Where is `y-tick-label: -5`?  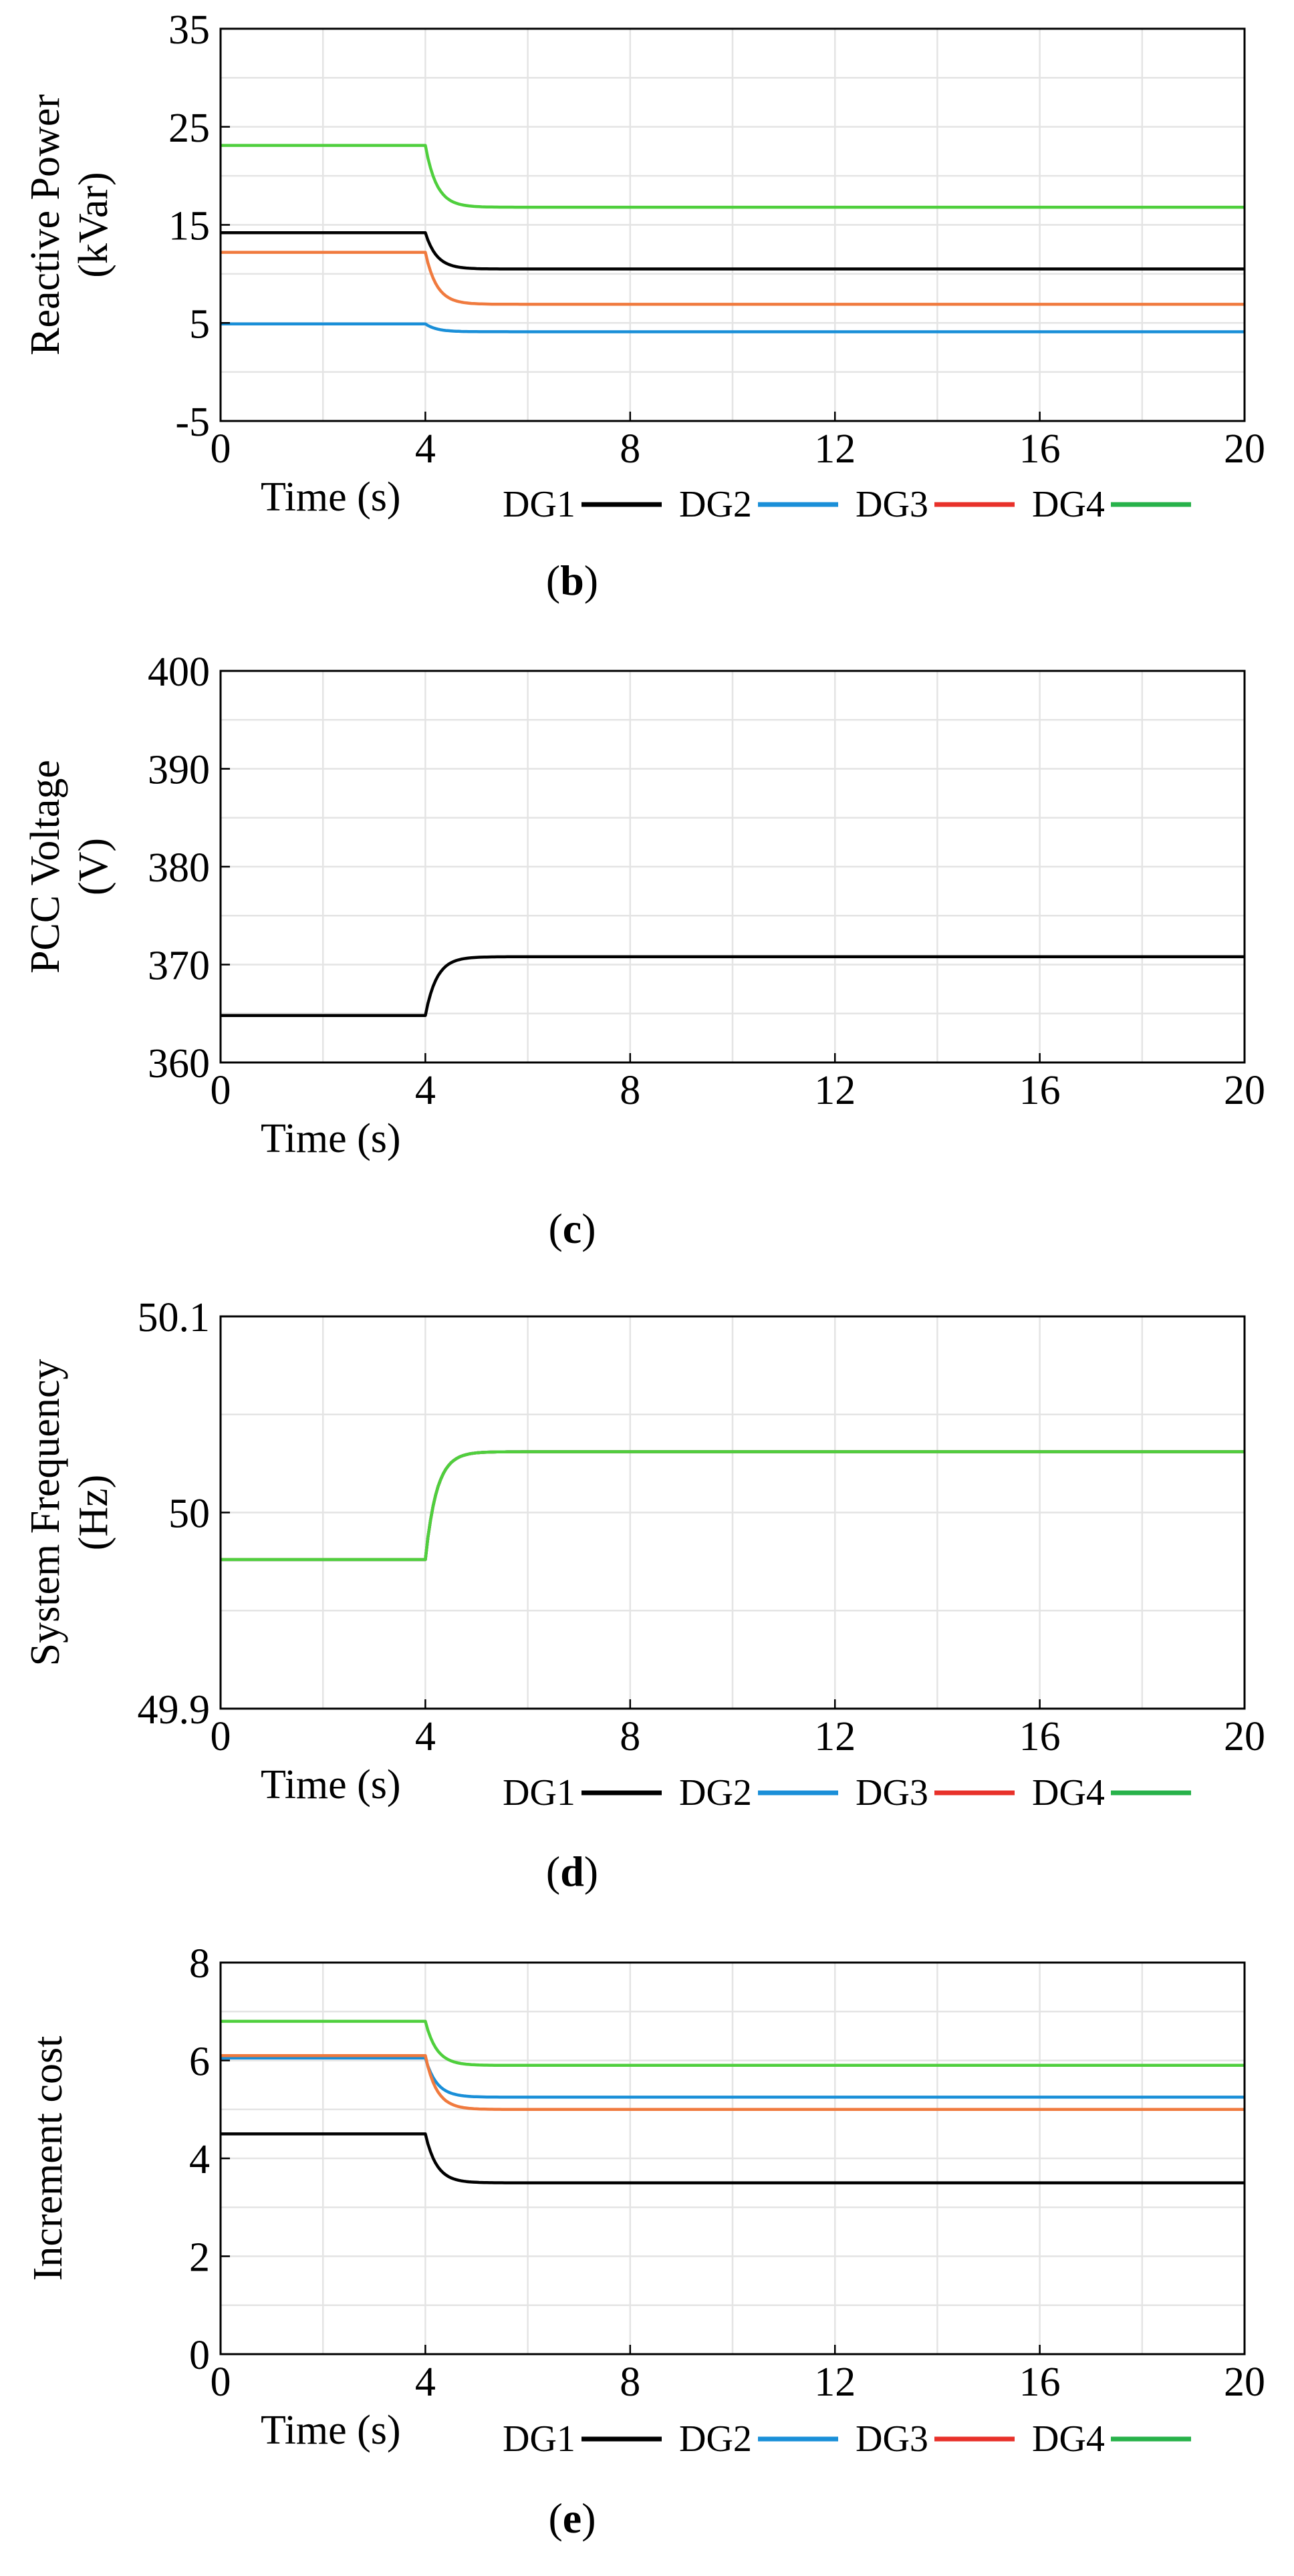
y-tick-label: -5 is located at coordinates (192, 422).